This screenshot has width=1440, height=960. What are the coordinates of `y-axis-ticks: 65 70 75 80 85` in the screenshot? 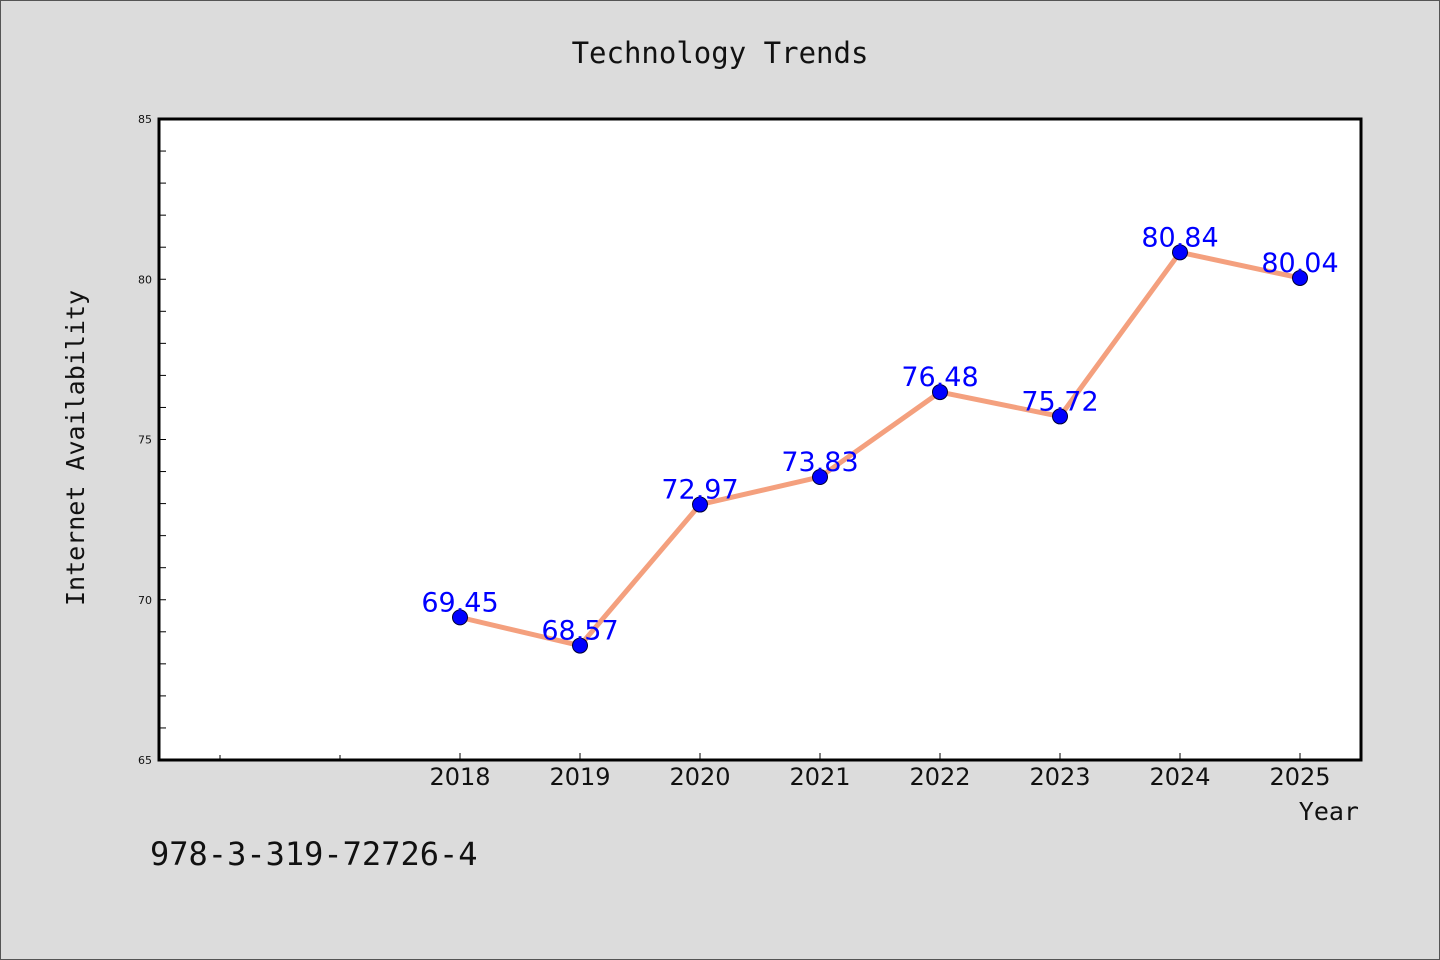 It's located at (152, 440).